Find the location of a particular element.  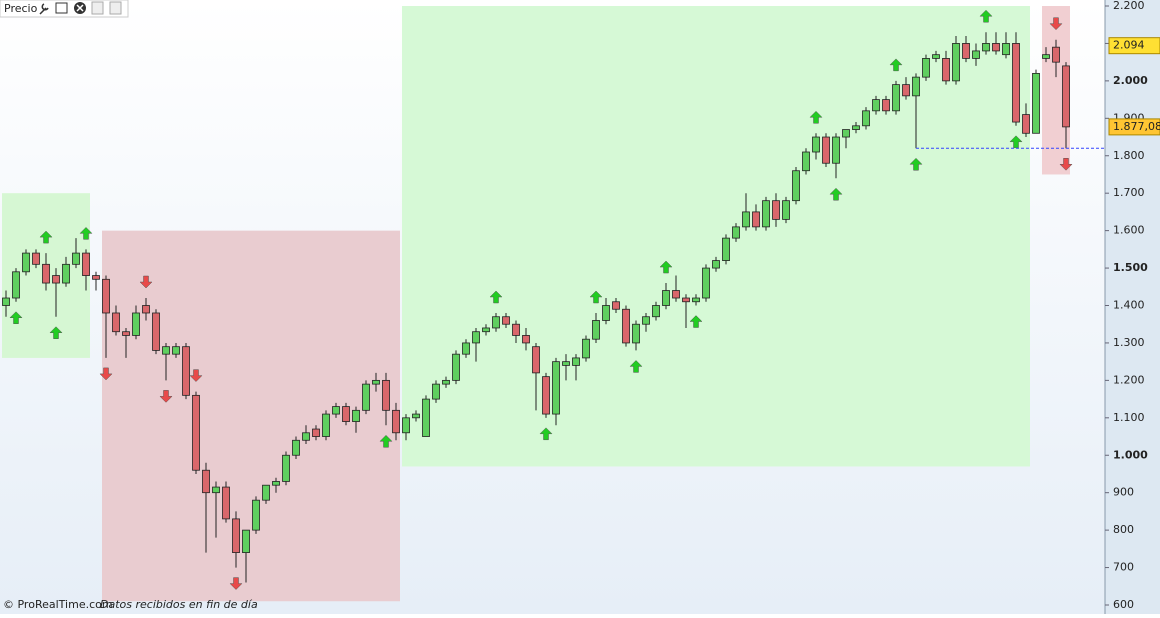

price-label: 1.877,08 is located at coordinates (1136, 126).